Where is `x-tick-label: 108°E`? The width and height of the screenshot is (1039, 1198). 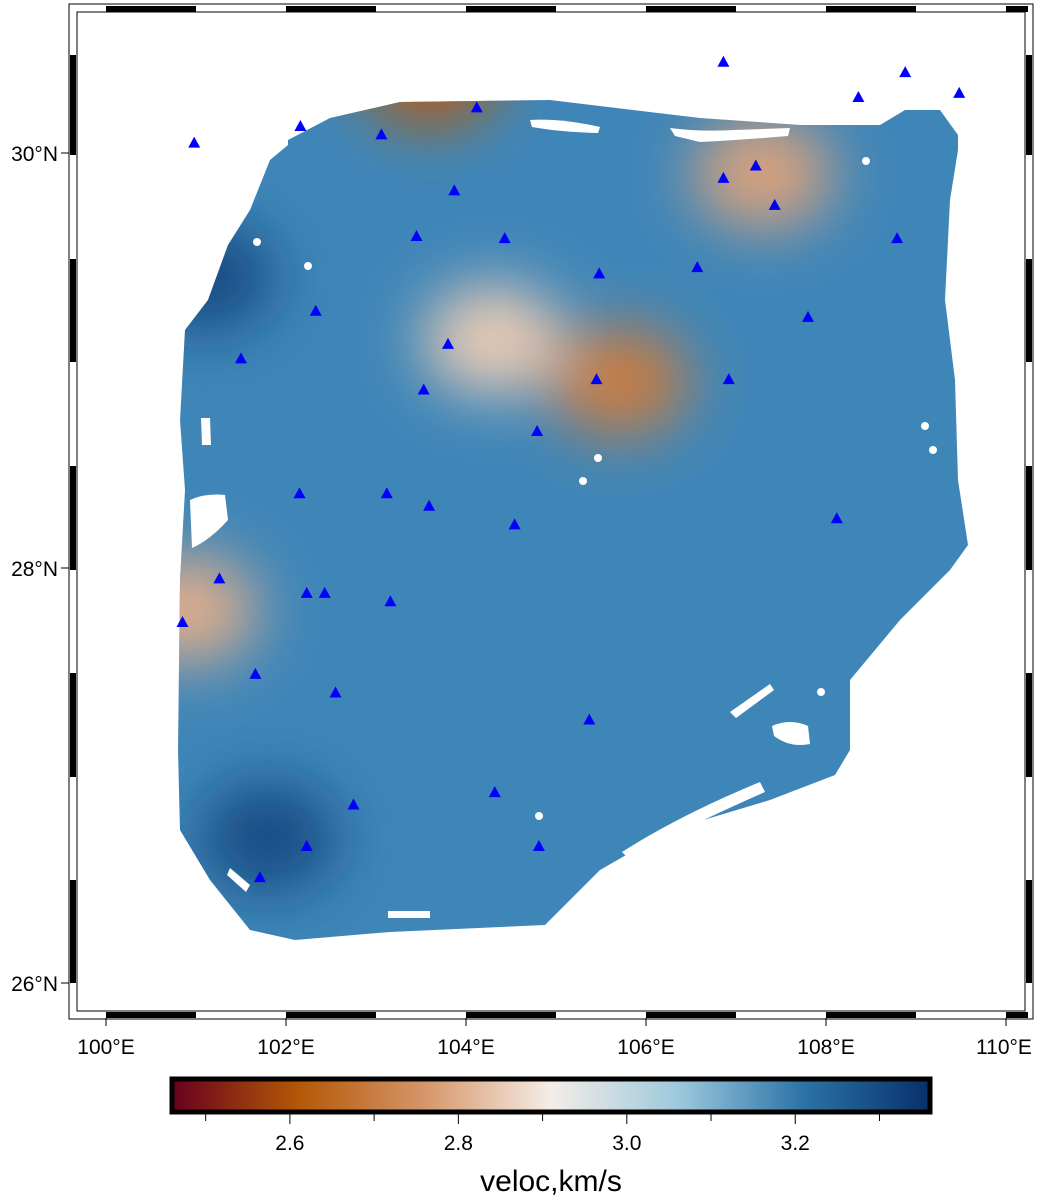 x-tick-label: 108°E is located at coordinates (825, 1047).